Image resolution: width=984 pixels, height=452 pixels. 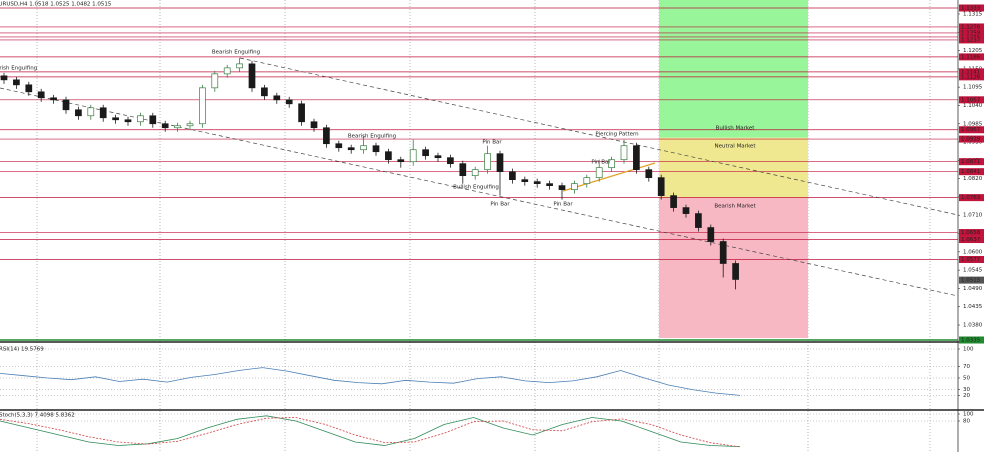 What do you see at coordinates (22, 350) in the screenshot?
I see `indicator-title: RSI(14) 19.5769` at bounding box center [22, 350].